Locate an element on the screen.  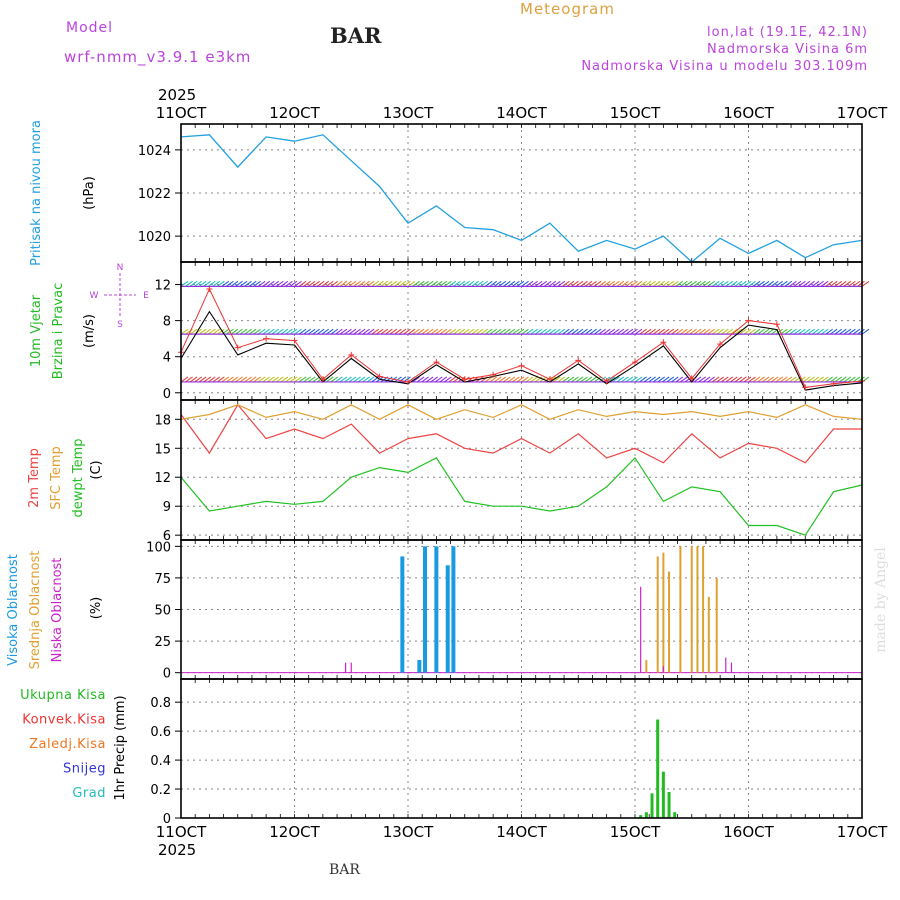
precip-bar is located at coordinates (646, 815).